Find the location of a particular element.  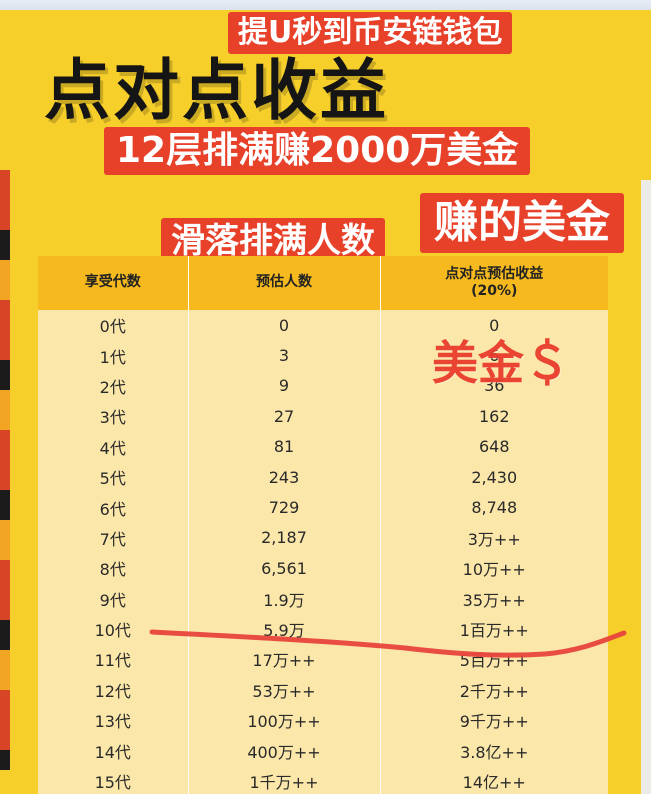

table-row: 0代 0 0 is located at coordinates (323, 325).